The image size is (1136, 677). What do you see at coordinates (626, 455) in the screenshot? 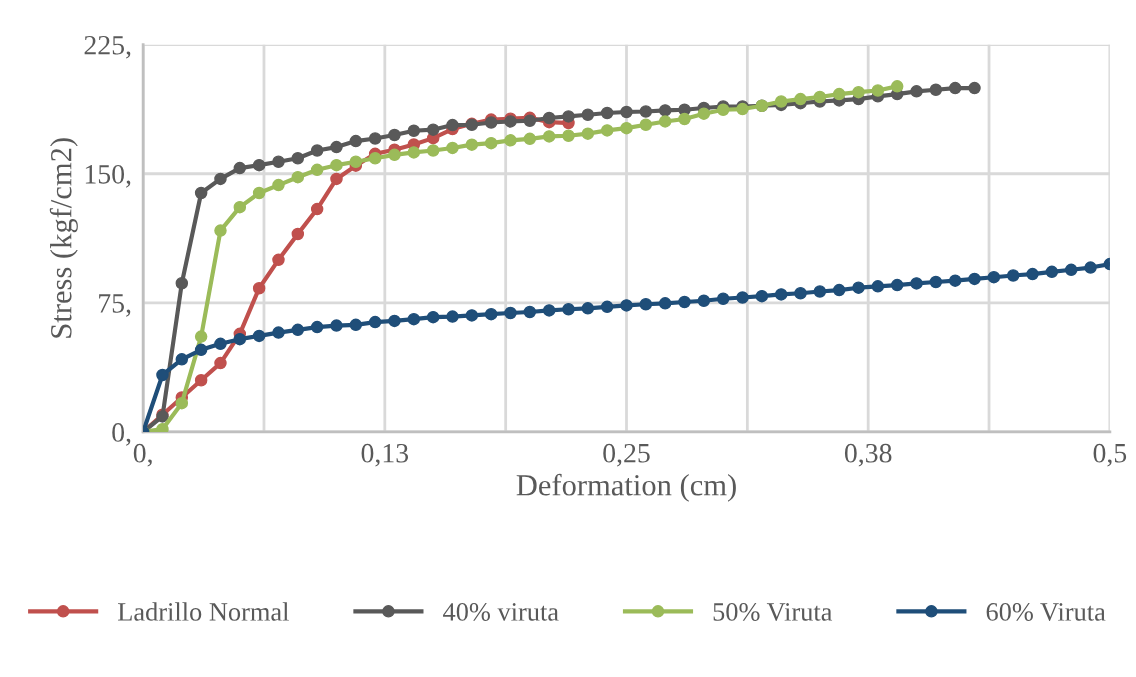
I see `x-tick-label: 0,25` at bounding box center [626, 455].